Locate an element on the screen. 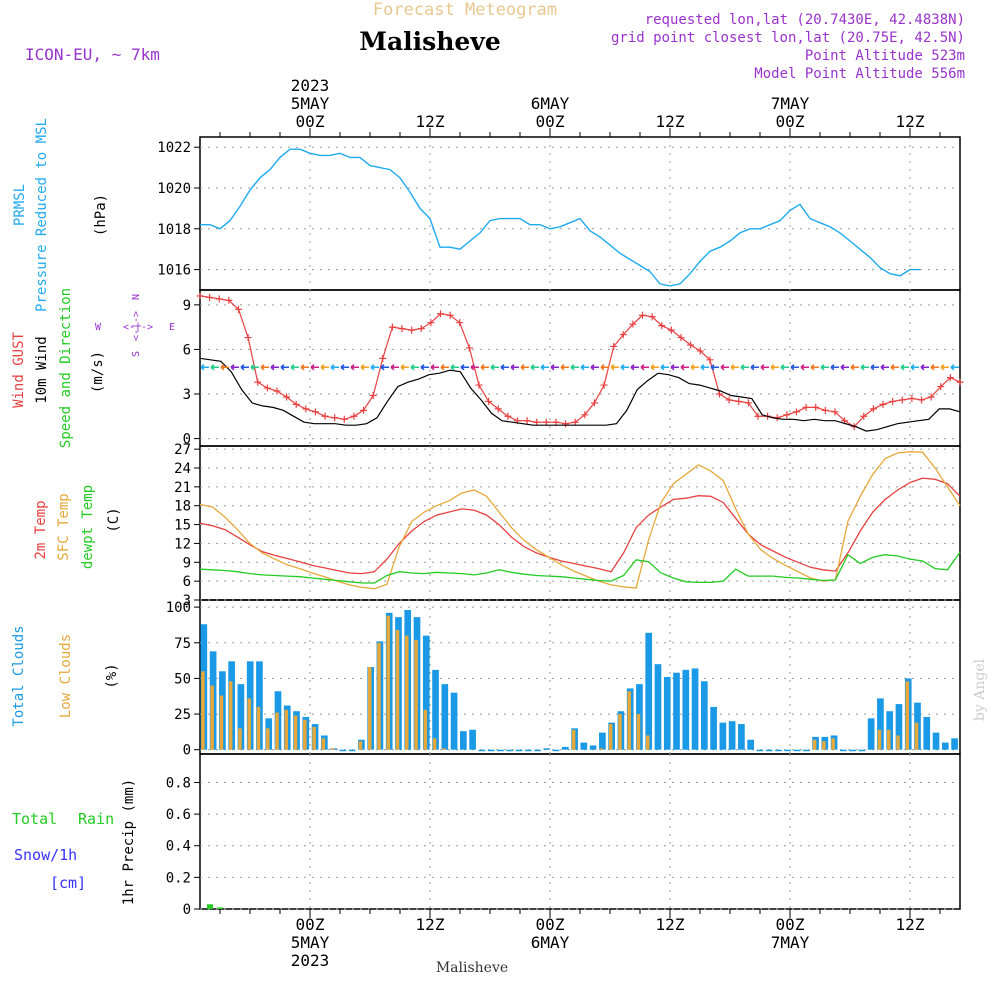  time-label-bottom: 5MAY is located at coordinates (310, 942).